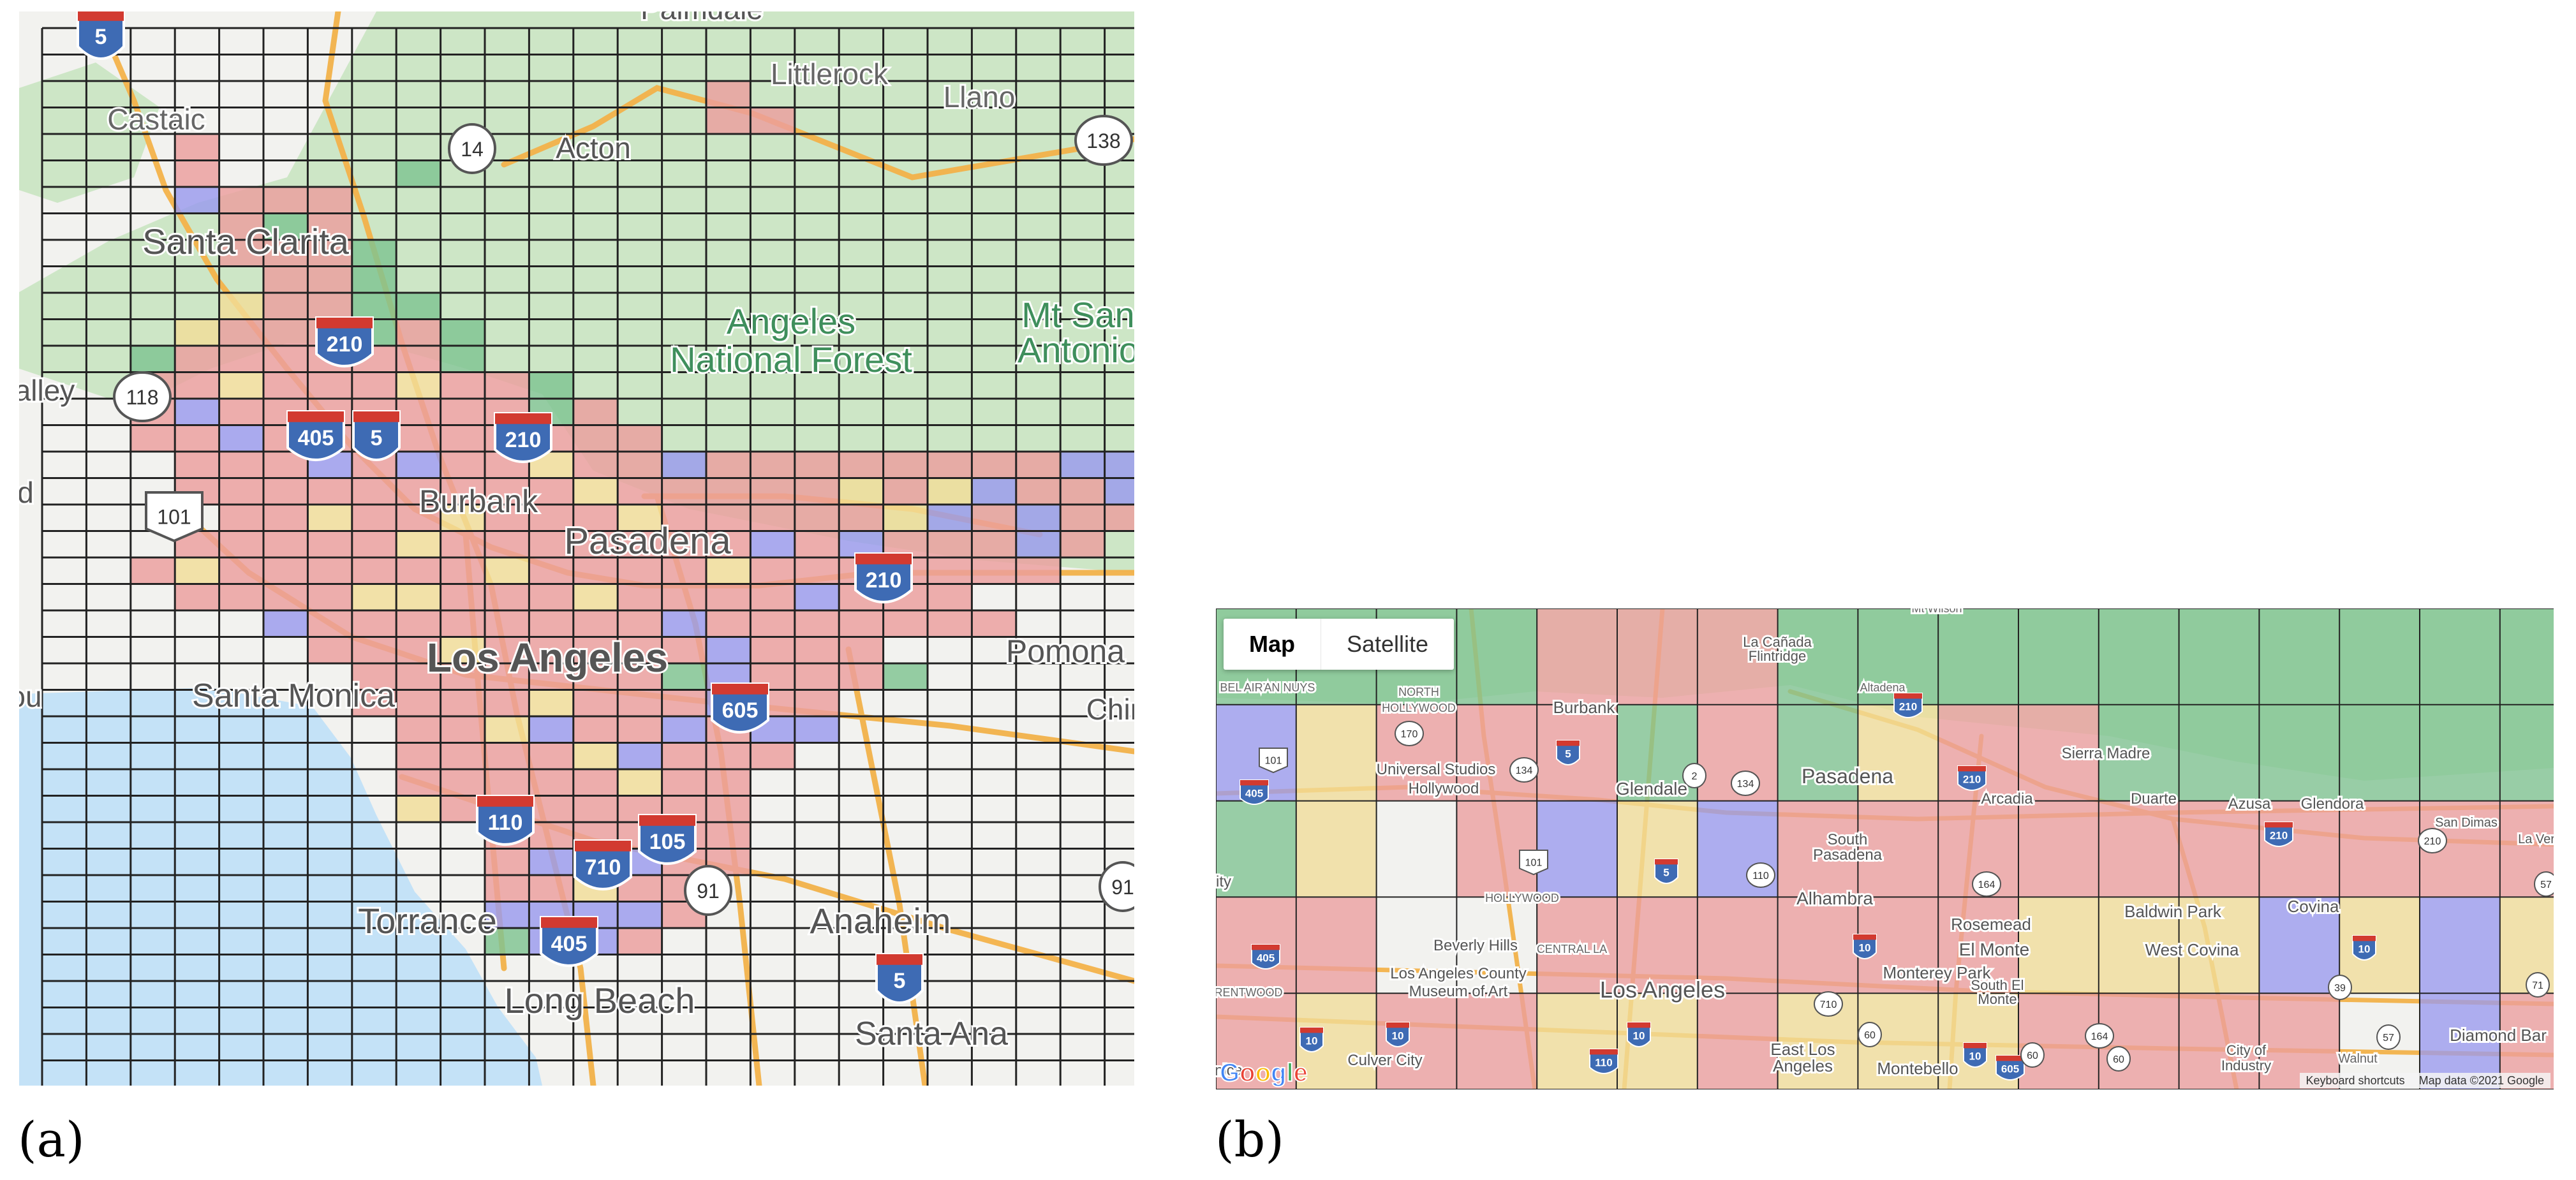  I want to click on place-a-acton: Acton, so click(593, 148).